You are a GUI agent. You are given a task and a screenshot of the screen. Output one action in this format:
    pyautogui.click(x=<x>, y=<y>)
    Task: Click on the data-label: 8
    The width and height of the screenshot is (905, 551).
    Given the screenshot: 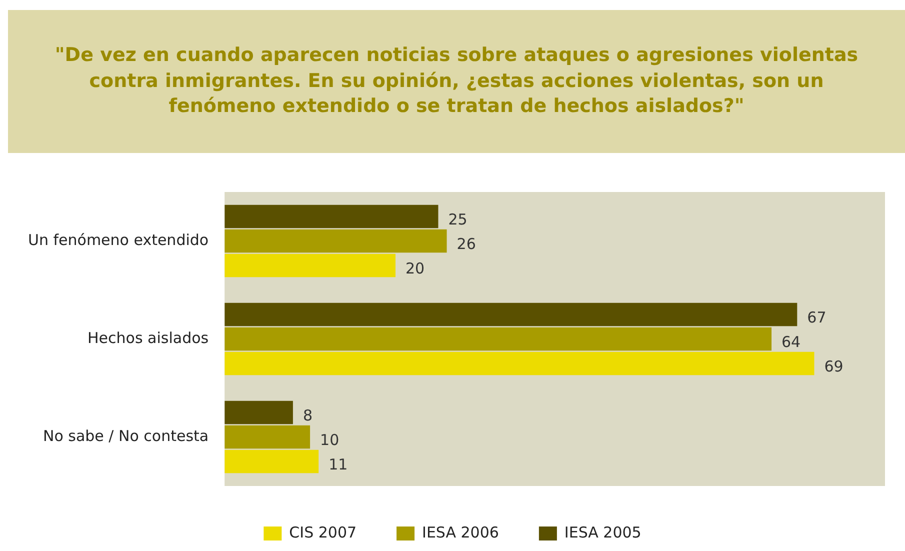 What is the action you would take?
    pyautogui.click(x=307, y=415)
    